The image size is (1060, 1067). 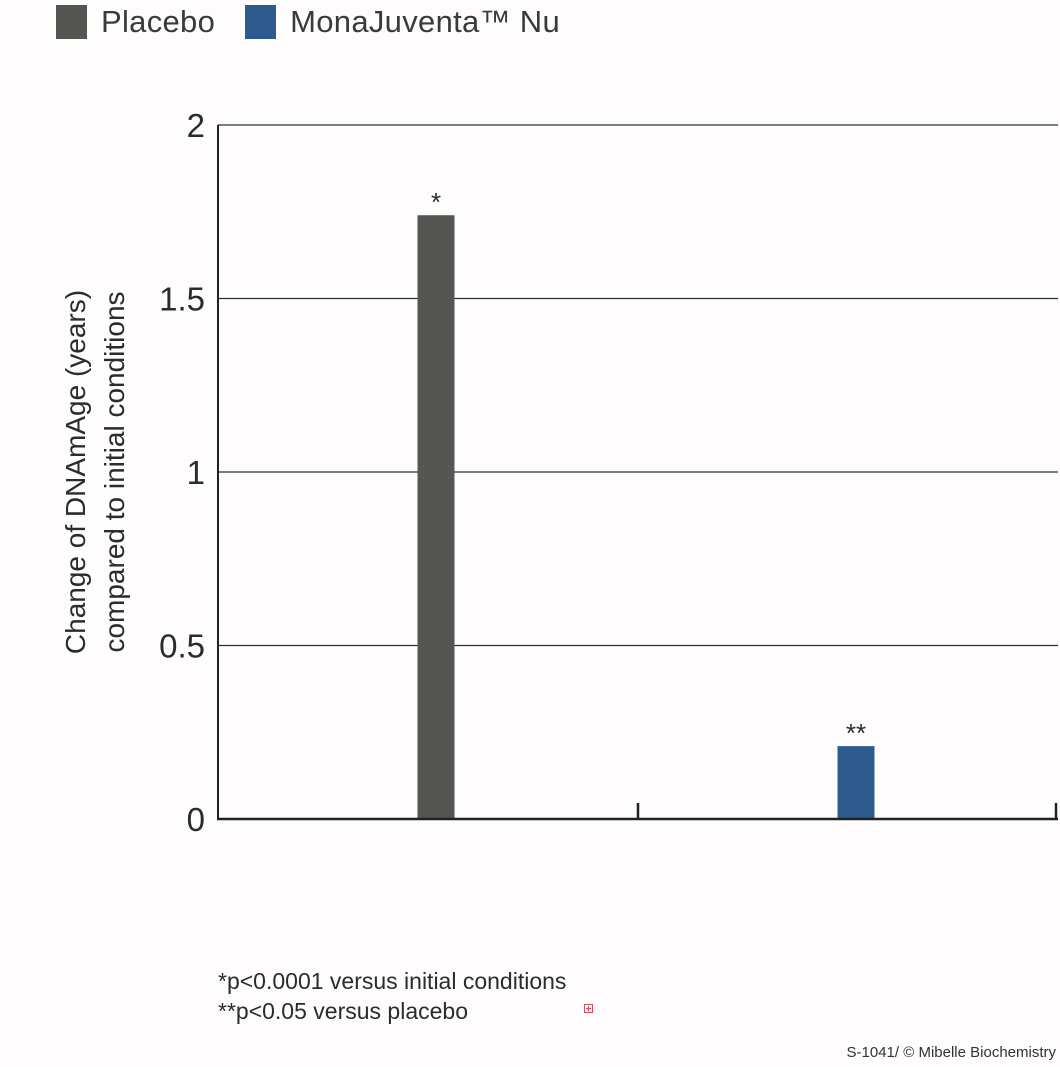 What do you see at coordinates (588, 1008) in the screenshot?
I see `expand-mark-icon` at bounding box center [588, 1008].